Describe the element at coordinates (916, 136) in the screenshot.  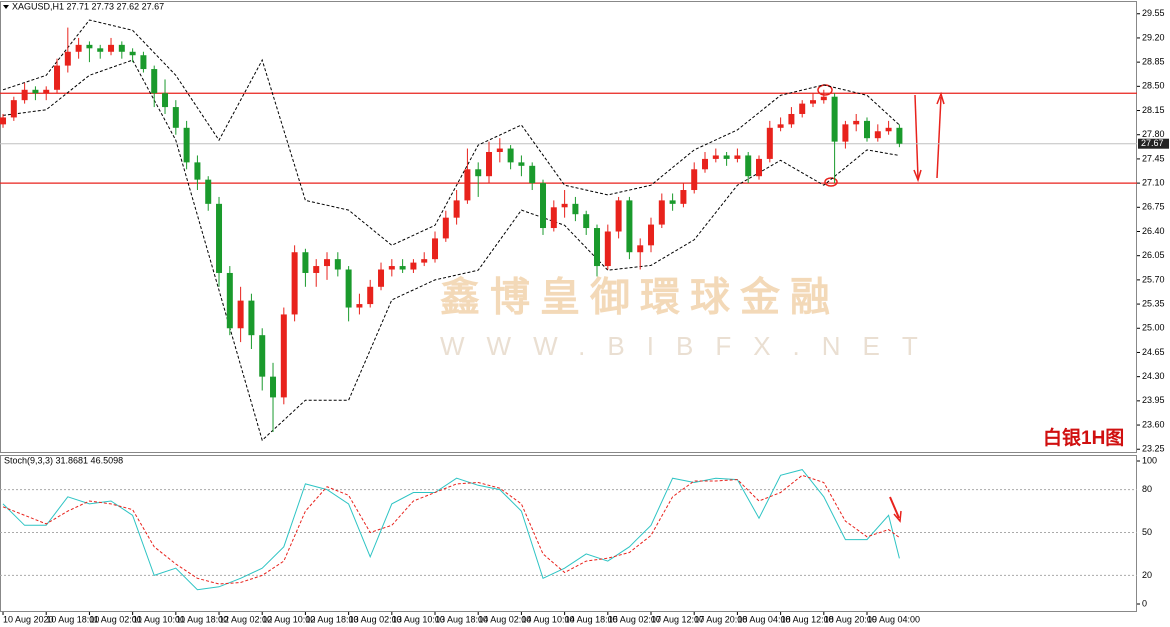
I see `arrow` at that location.